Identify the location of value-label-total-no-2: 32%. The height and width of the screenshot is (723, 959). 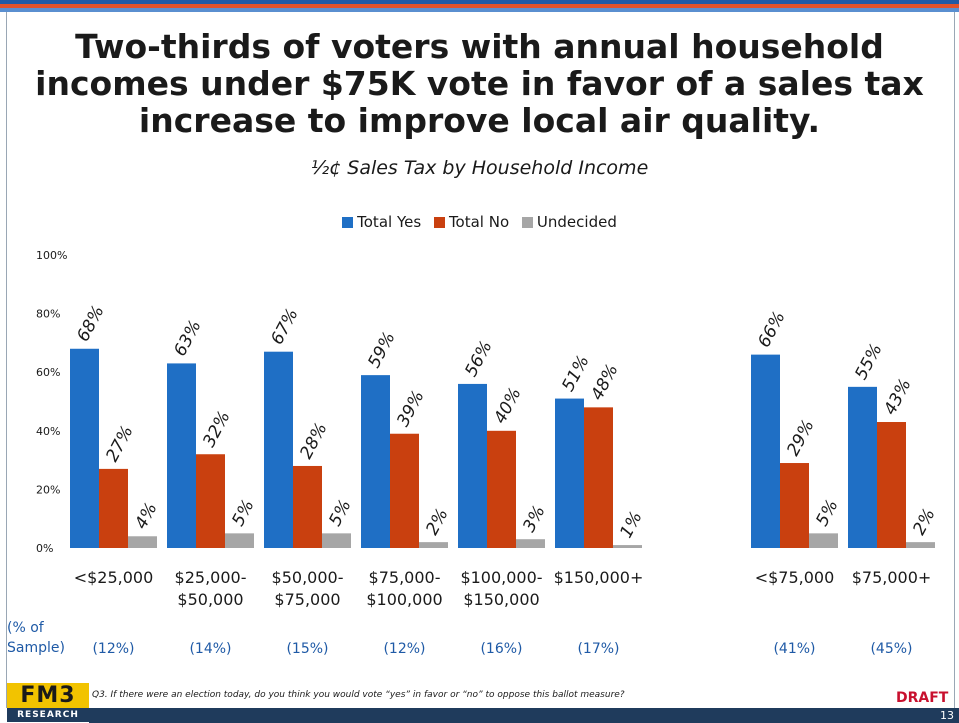
(216, 429).